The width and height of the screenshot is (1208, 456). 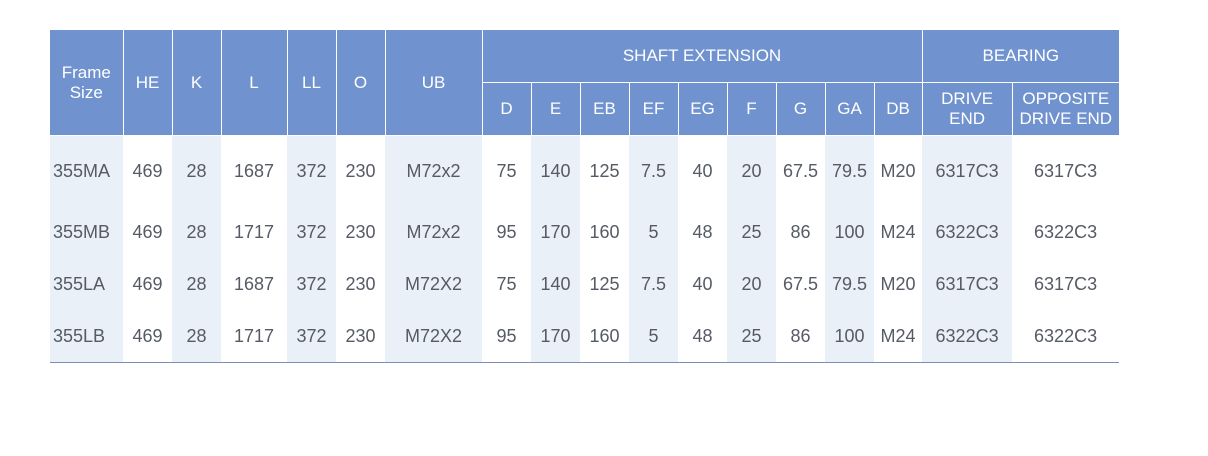 What do you see at coordinates (86, 336) in the screenshot?
I see `cell-frame: 355LB` at bounding box center [86, 336].